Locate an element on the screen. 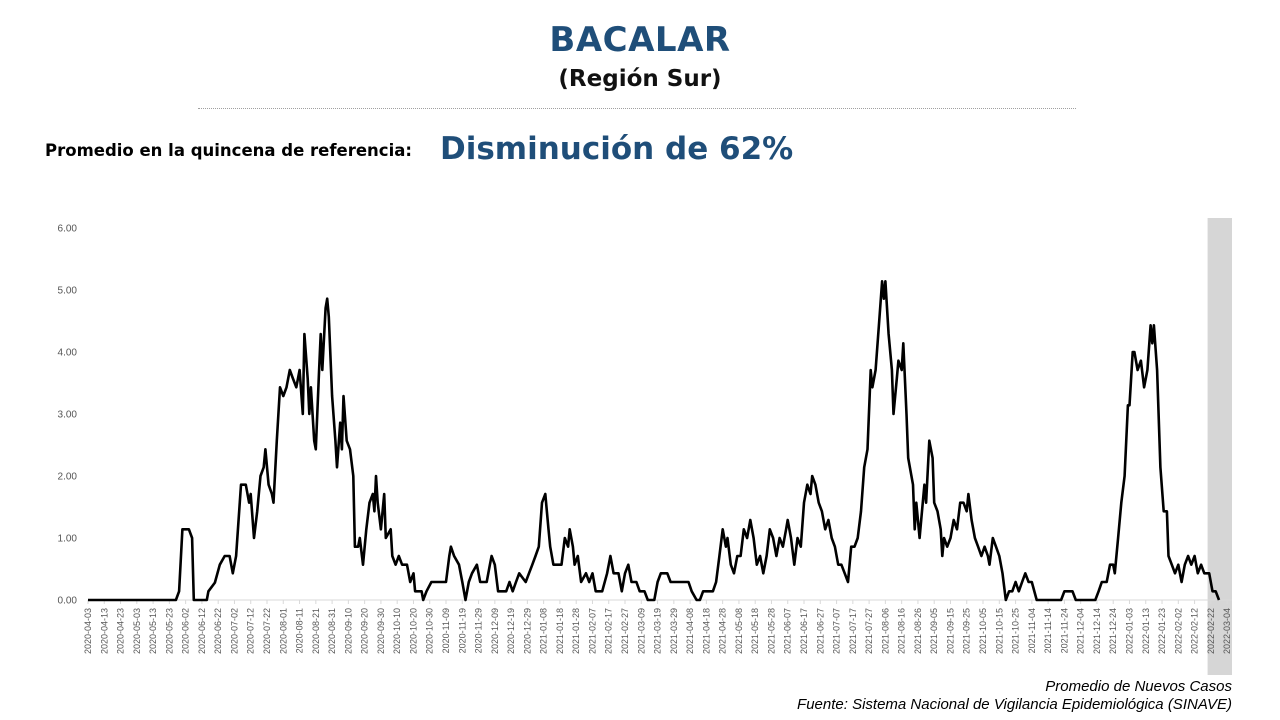 The height and width of the screenshot is (720, 1280). reference-period-band is located at coordinates (1219, 446).